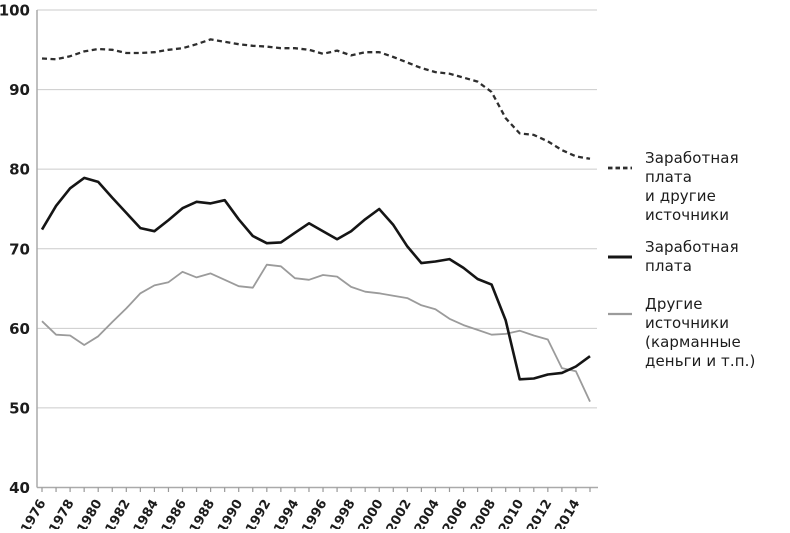  I want to click on x-axis-tick-label: 1988, so click(202, 513).